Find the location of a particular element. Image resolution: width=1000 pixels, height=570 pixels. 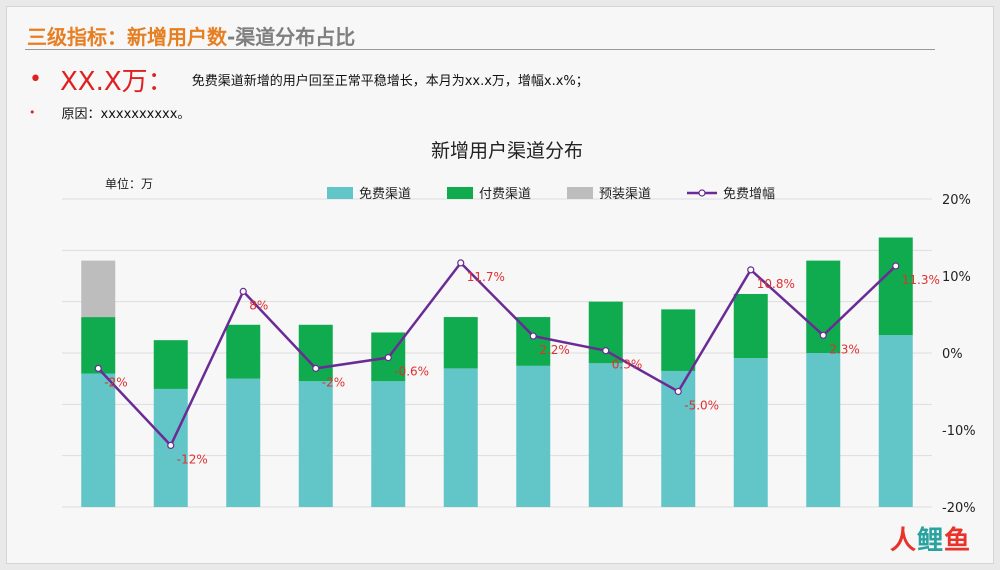

reason-text: 原因：xxxxxxxxxx。 is located at coordinates (126, 114).